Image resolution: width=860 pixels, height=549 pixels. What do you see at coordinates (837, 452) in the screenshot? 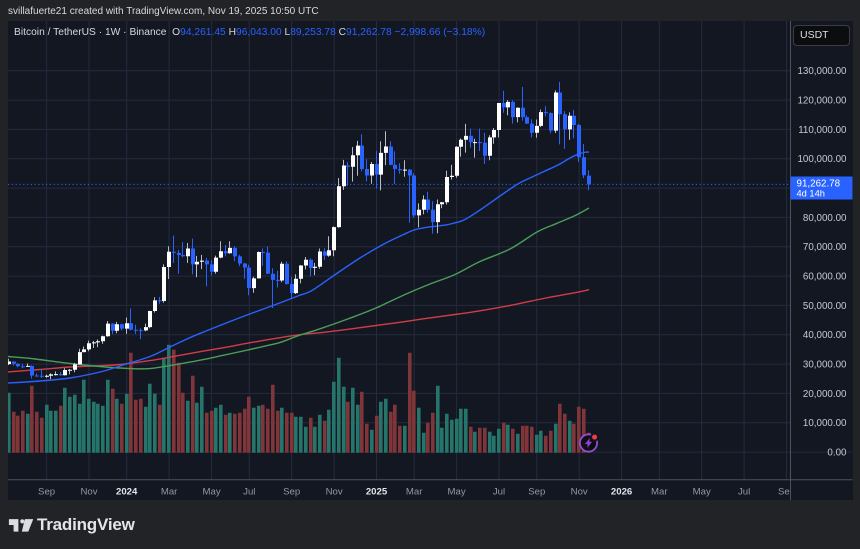
I see `svg-text: 0.00` at bounding box center [837, 452].